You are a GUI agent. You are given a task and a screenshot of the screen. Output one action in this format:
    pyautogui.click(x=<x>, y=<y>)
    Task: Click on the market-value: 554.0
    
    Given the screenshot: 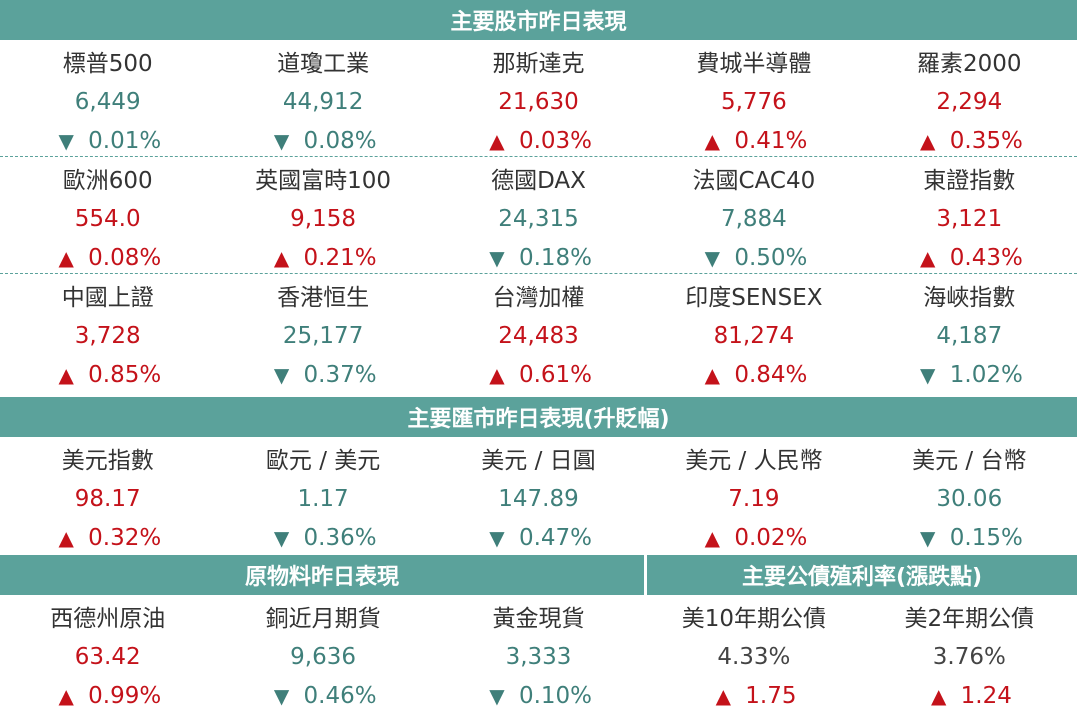 What is the action you would take?
    pyautogui.click(x=107, y=219)
    